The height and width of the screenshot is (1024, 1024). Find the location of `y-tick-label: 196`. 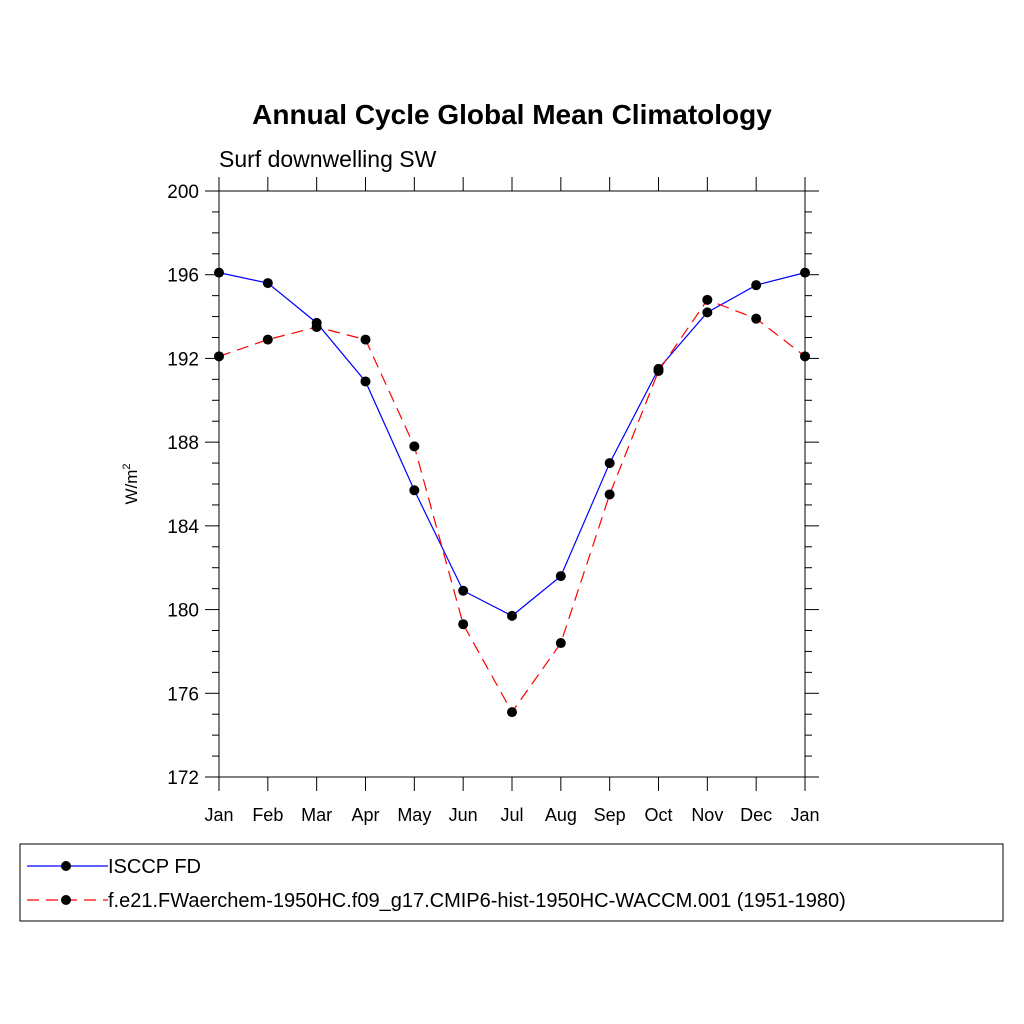

y-tick-label: 196 is located at coordinates (183, 276).